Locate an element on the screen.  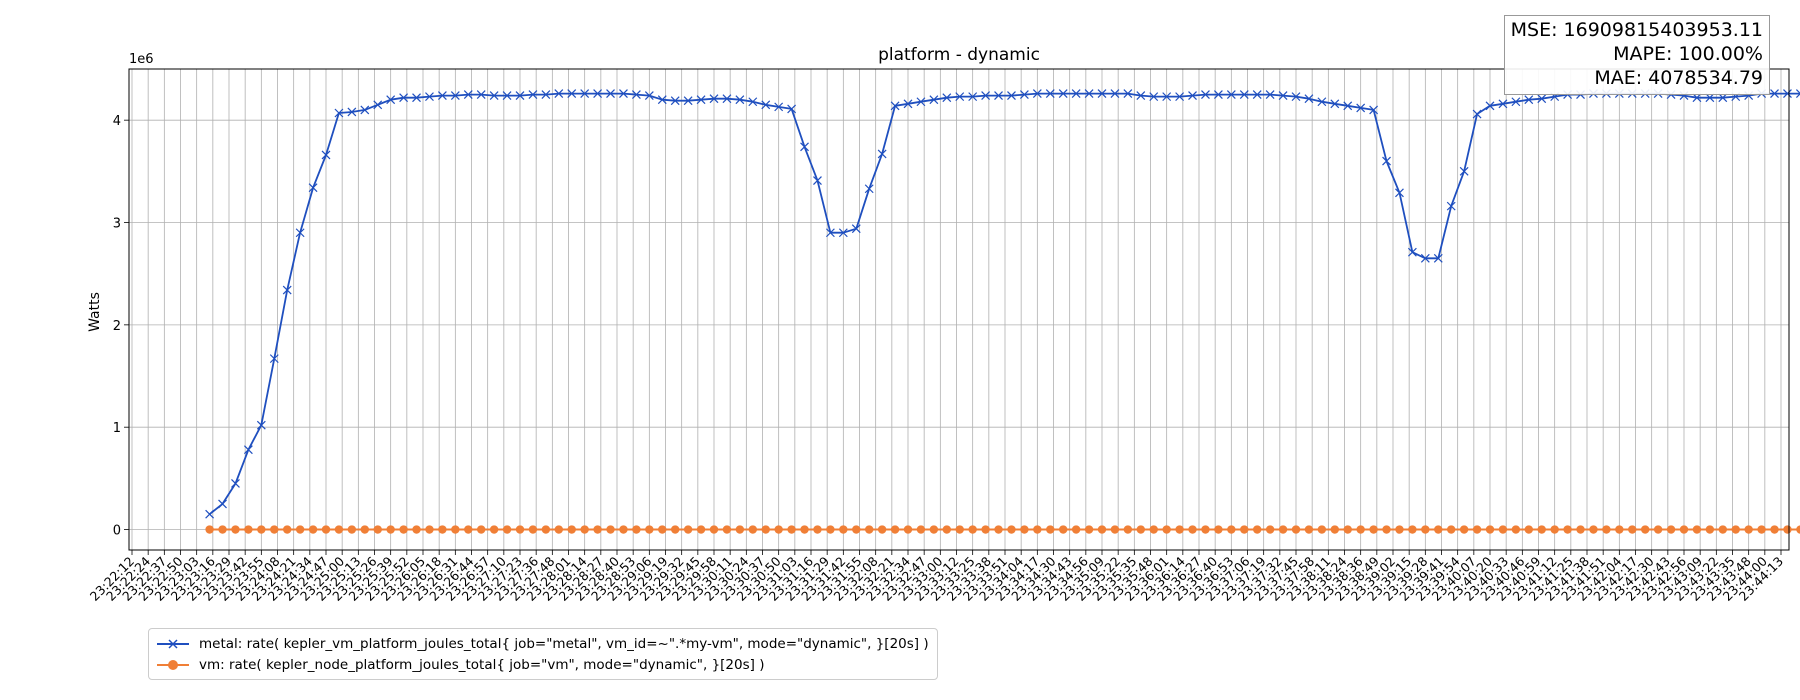
y-tick-label: 4 is located at coordinates (117, 121).